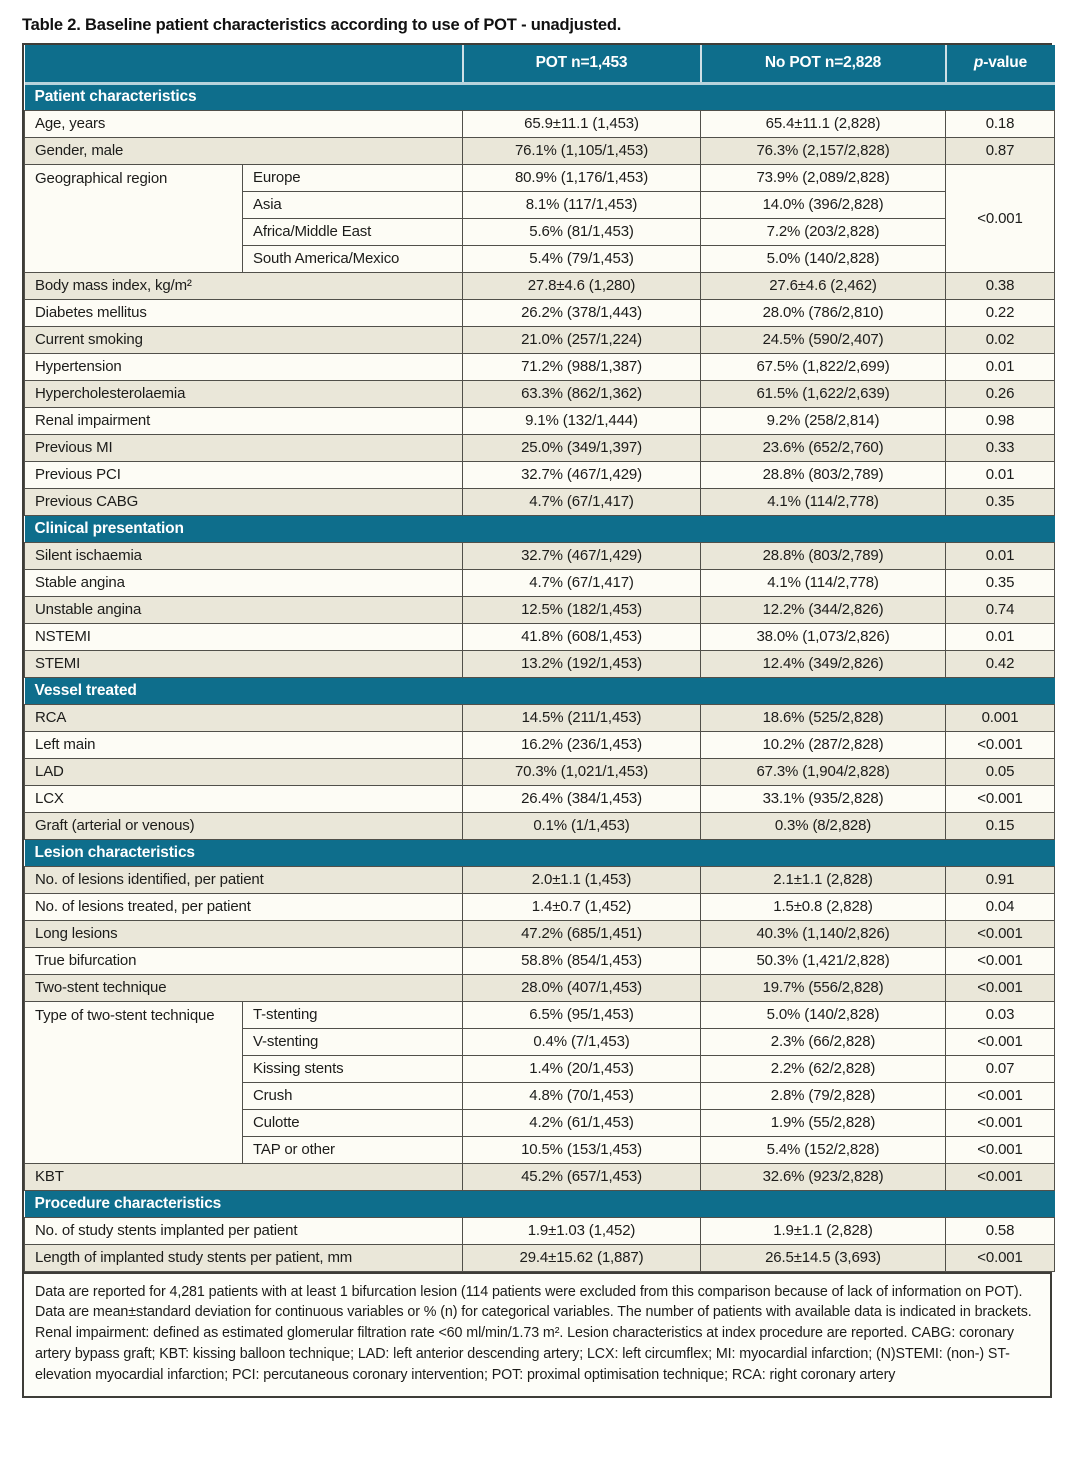 The width and height of the screenshot is (1072, 1464). Describe the element at coordinates (823, 204) in the screenshot. I see `nopot-value-cell: 14.0% (396/2,828)` at that location.